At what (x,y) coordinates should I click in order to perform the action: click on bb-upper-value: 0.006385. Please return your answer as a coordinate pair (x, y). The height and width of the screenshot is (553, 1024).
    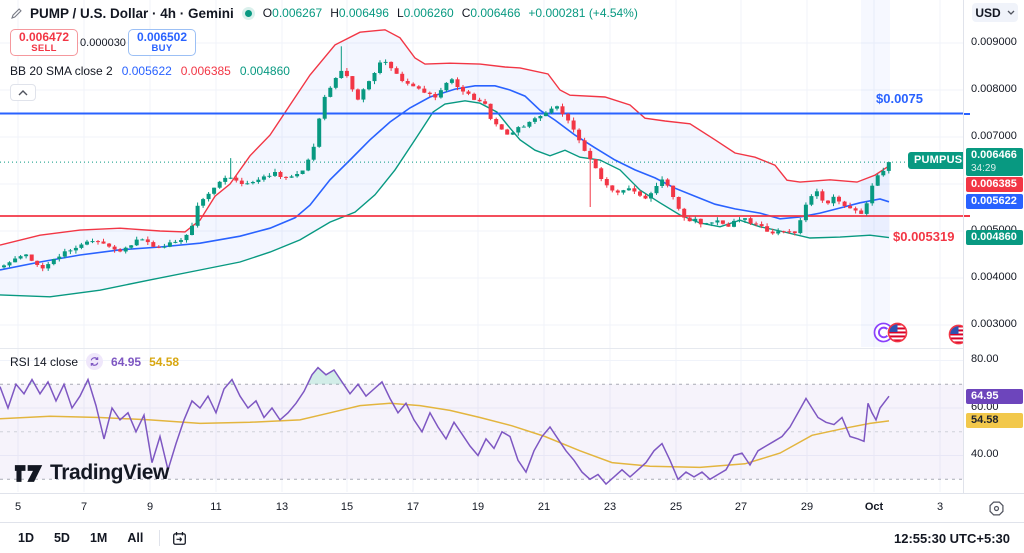
    Looking at the image, I should click on (205, 71).